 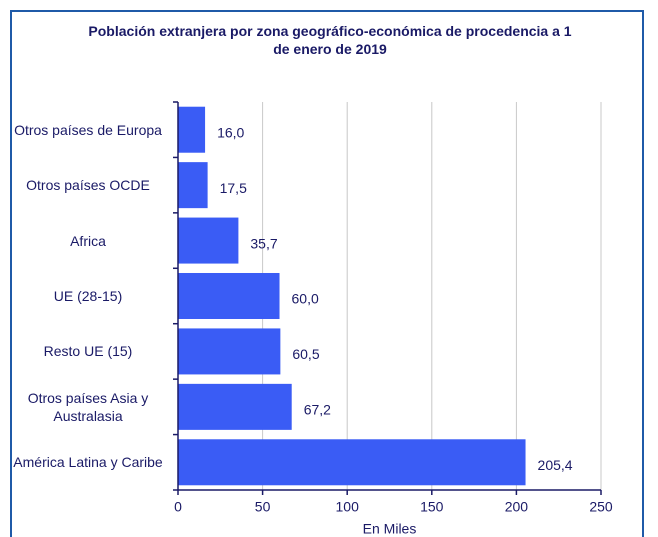 I want to click on value-label: 205,4, so click(x=555, y=465).